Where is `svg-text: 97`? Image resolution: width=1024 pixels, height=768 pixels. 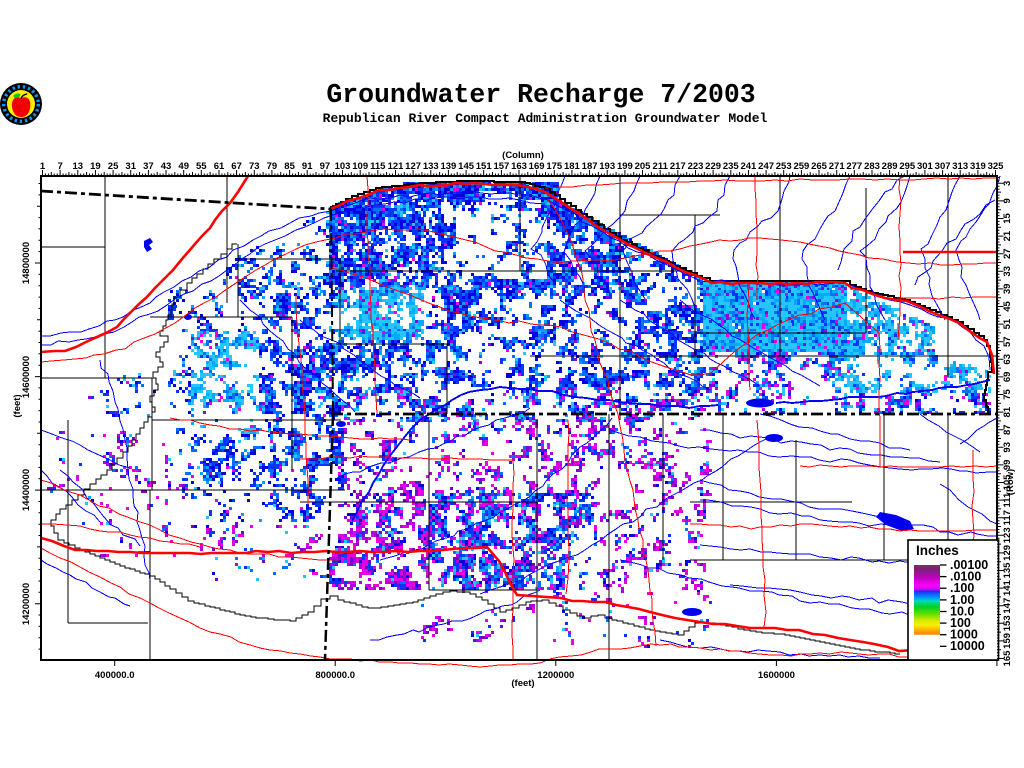
svg-text: 97 is located at coordinates (325, 166).